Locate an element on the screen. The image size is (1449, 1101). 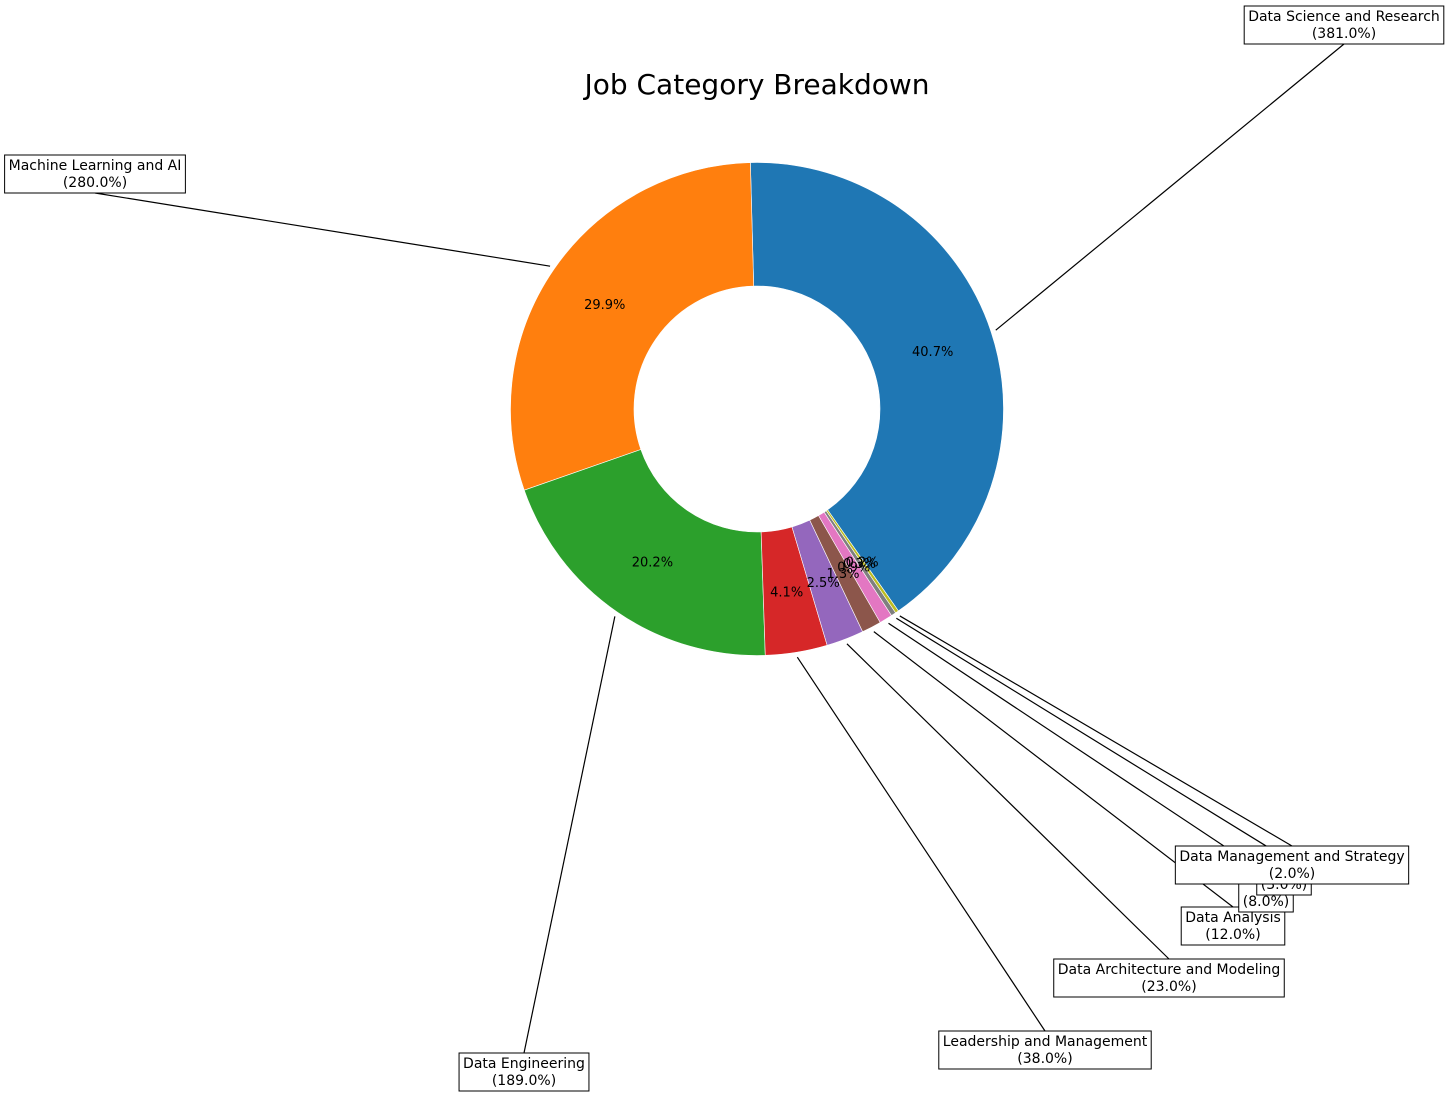
slice-percent-label: 29.9% is located at coordinates (604, 305).